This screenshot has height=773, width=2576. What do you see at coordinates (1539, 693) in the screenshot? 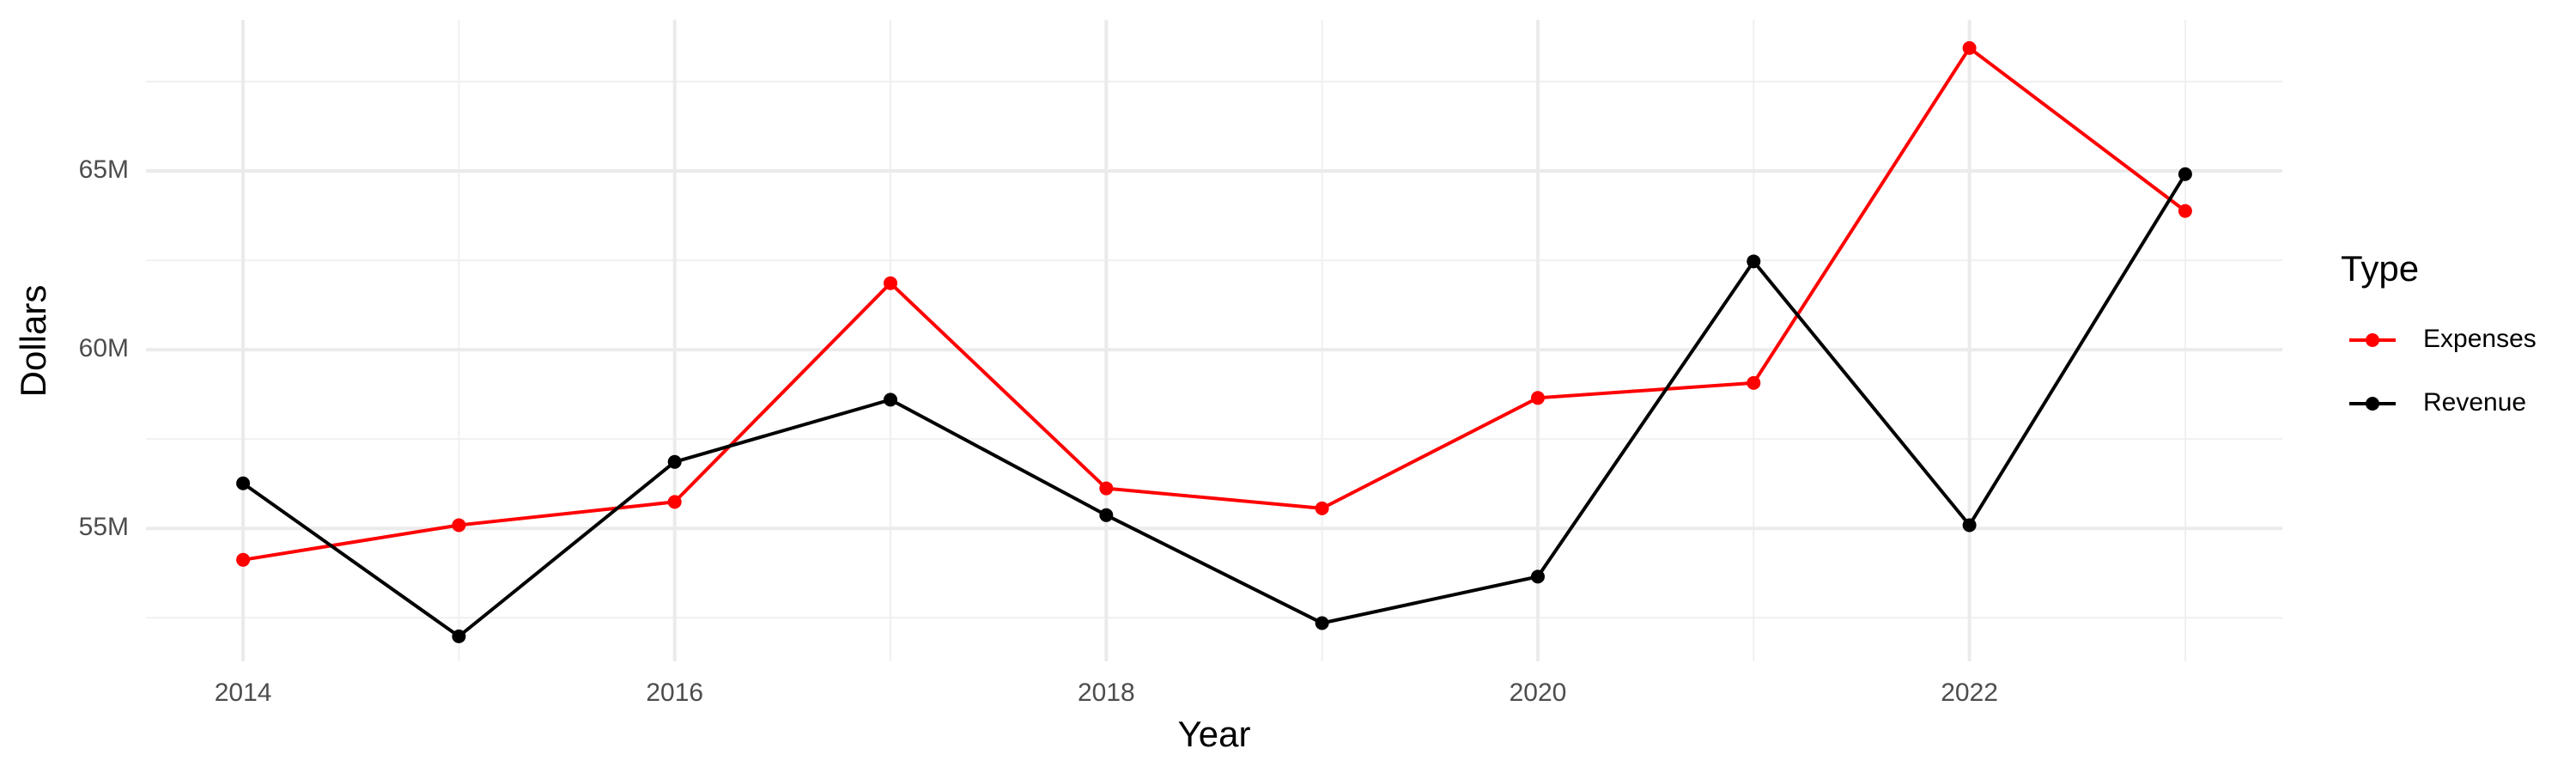
I see `x-tick-label: 2020` at bounding box center [1539, 693].